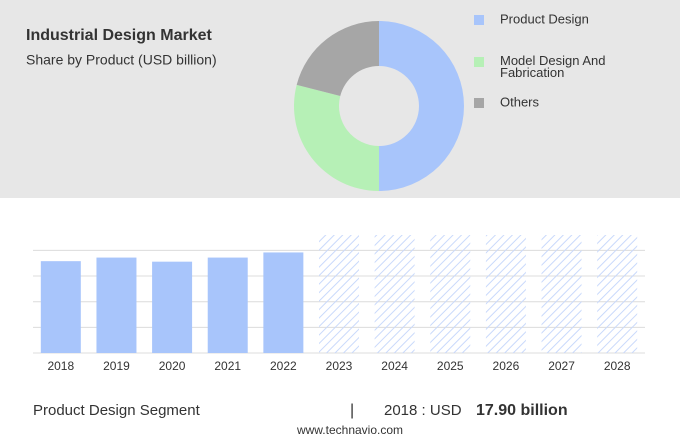  I want to click on chart-subtitle: Share by Product (USD billion), so click(121, 60).